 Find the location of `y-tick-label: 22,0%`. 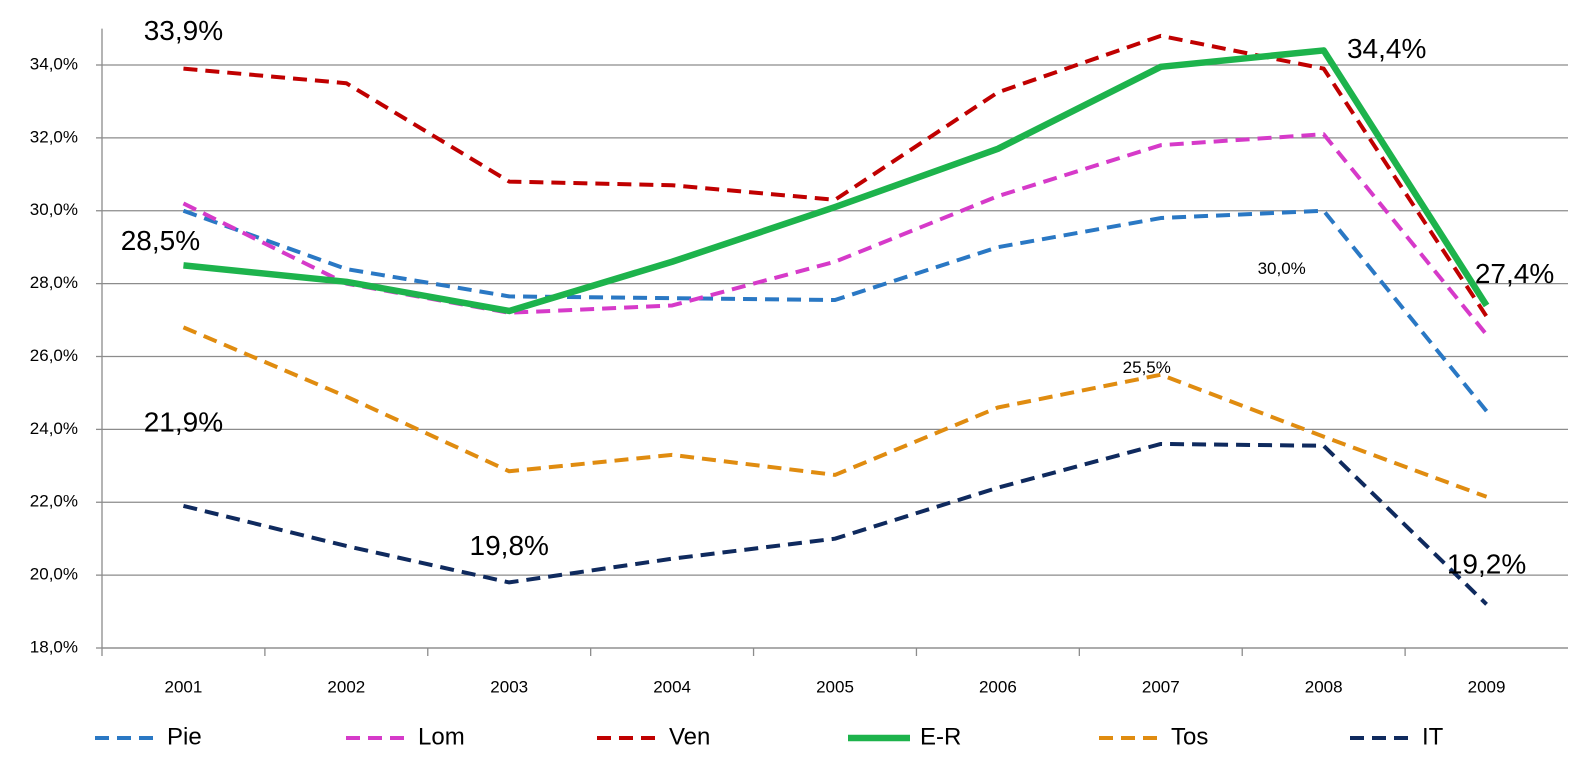

y-tick-label: 22,0% is located at coordinates (54, 501).